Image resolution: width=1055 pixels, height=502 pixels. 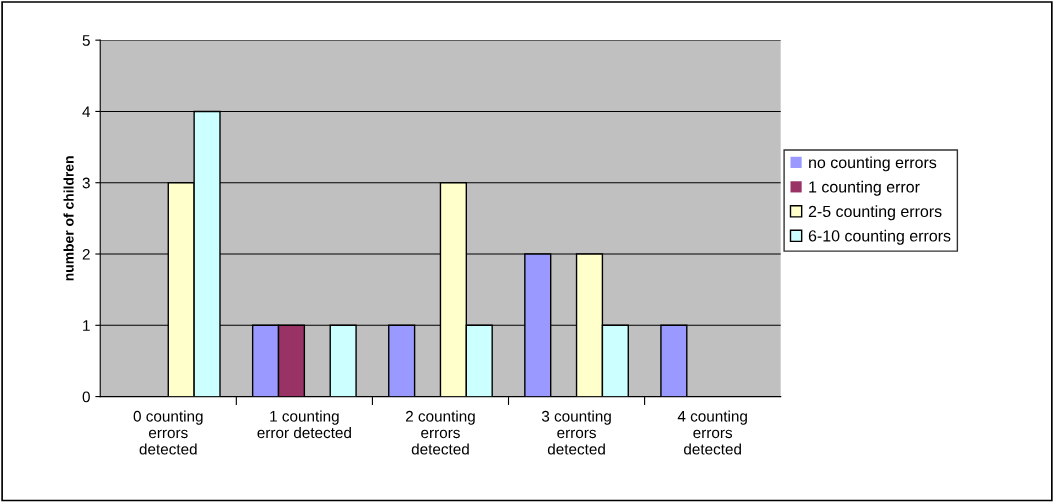 I want to click on y-tick-label: 5, so click(x=86, y=40).